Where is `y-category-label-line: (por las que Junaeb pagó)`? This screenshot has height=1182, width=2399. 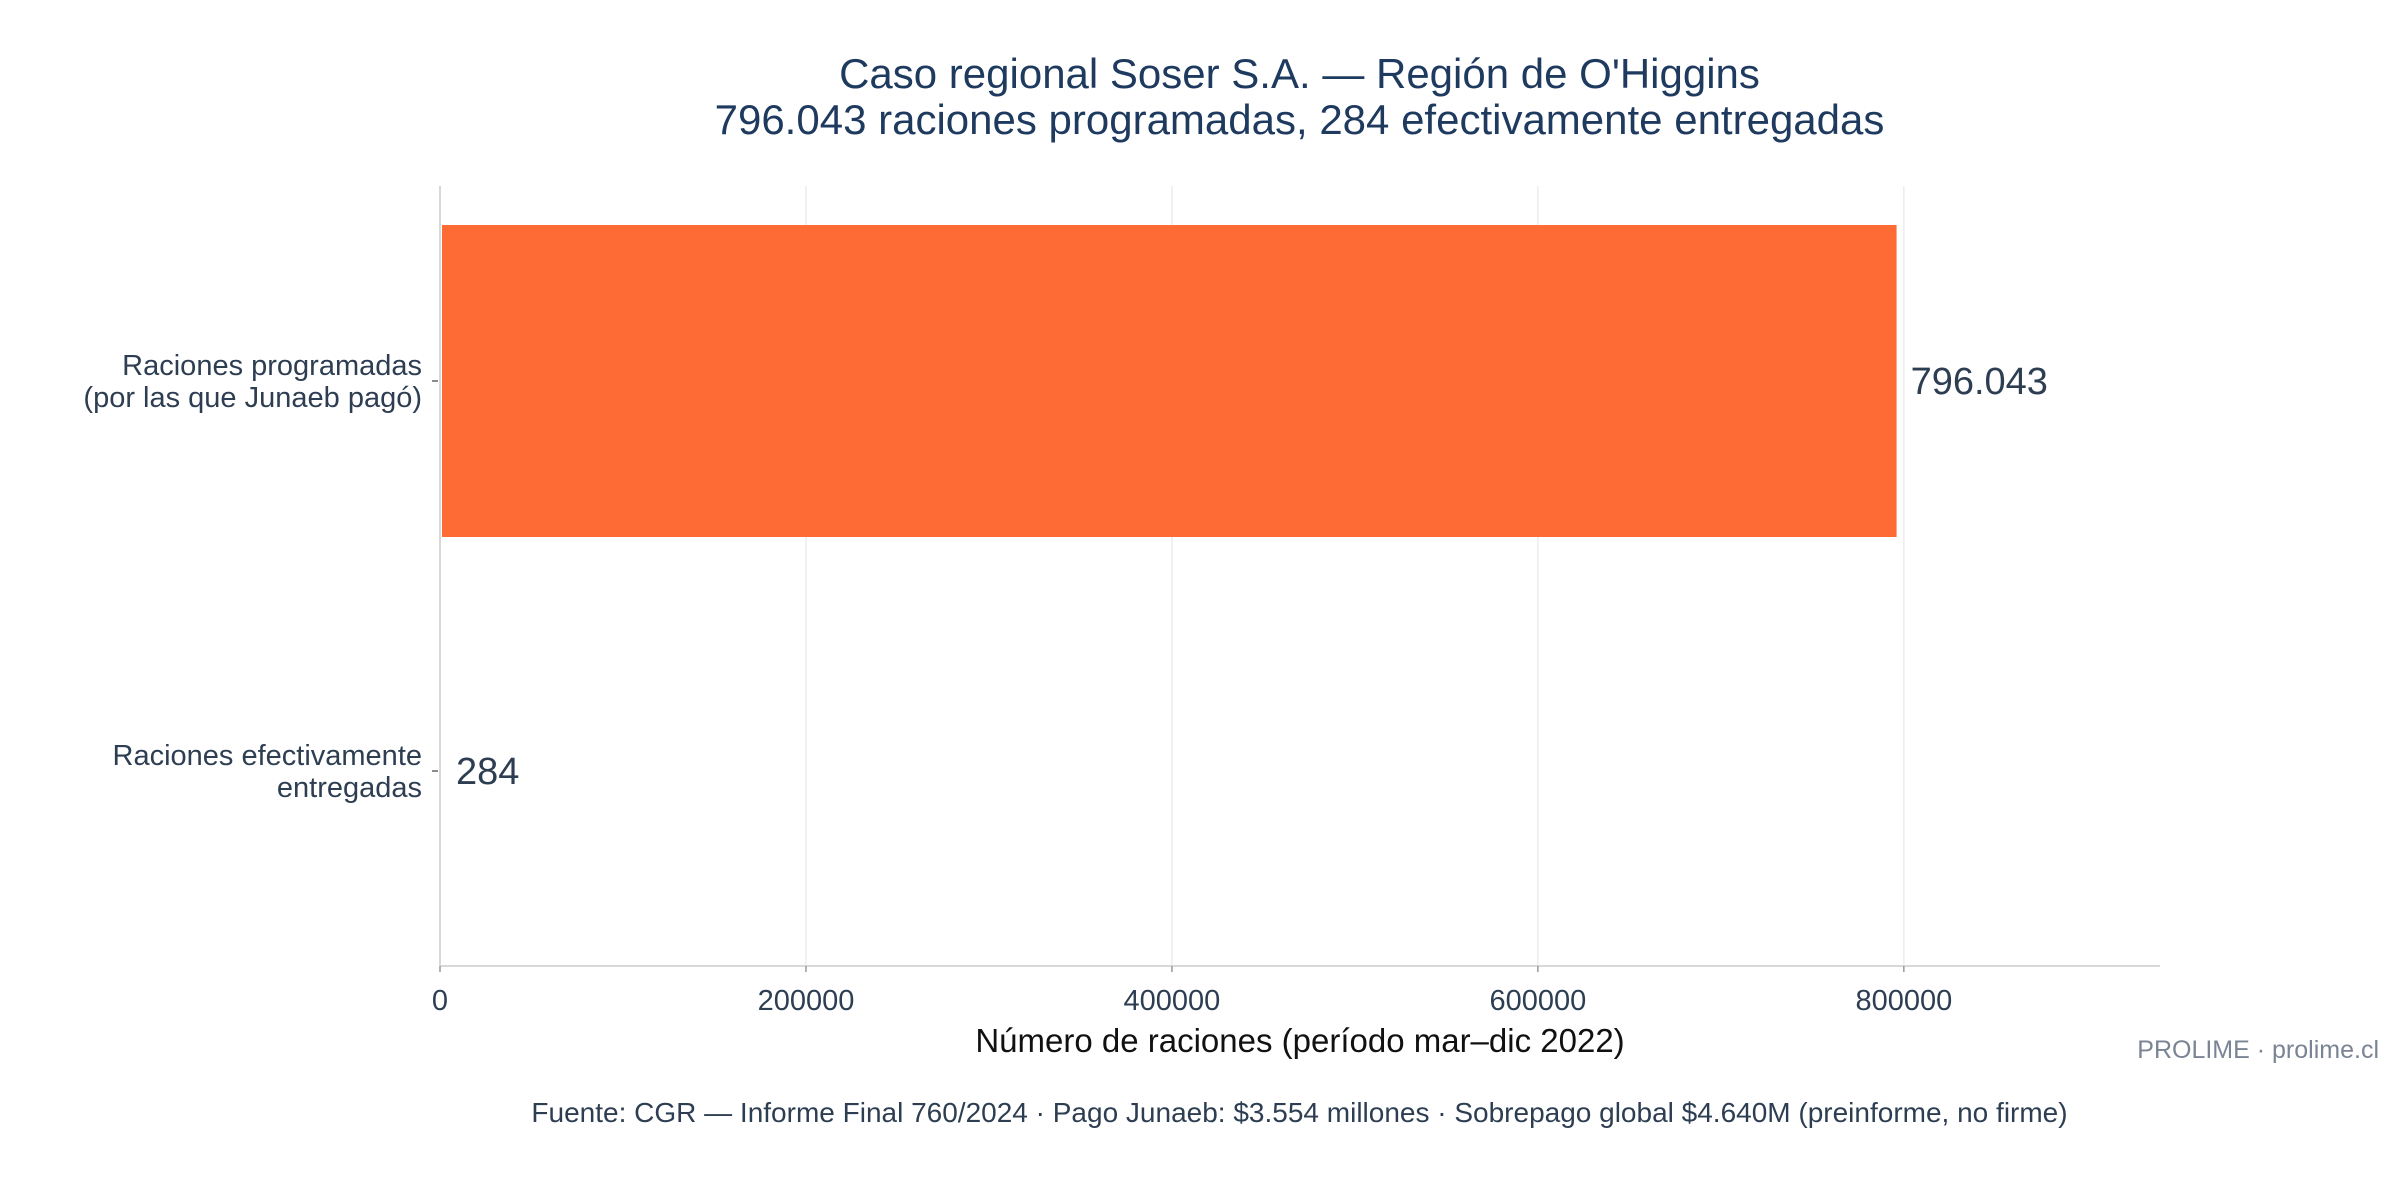 y-category-label-line: (por las que Junaeb pagó) is located at coordinates (252, 398).